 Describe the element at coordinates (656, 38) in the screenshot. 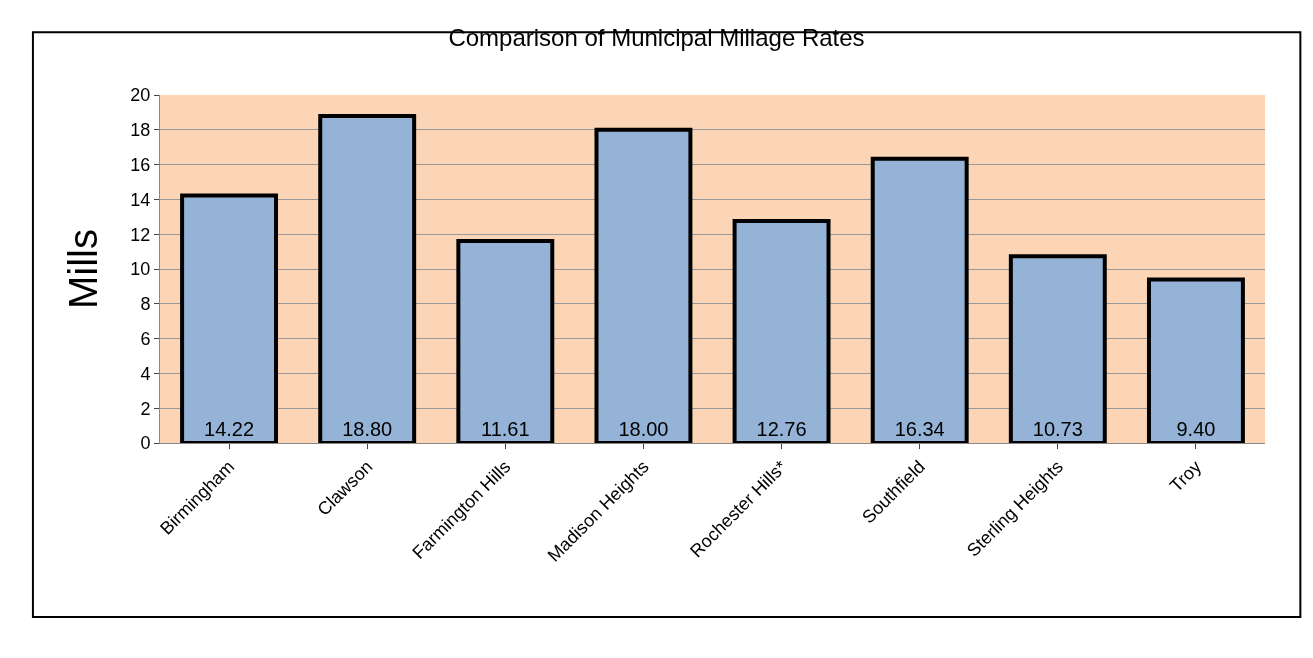

I see `chart-title: Comparison of Municipal Millage Rates` at that location.